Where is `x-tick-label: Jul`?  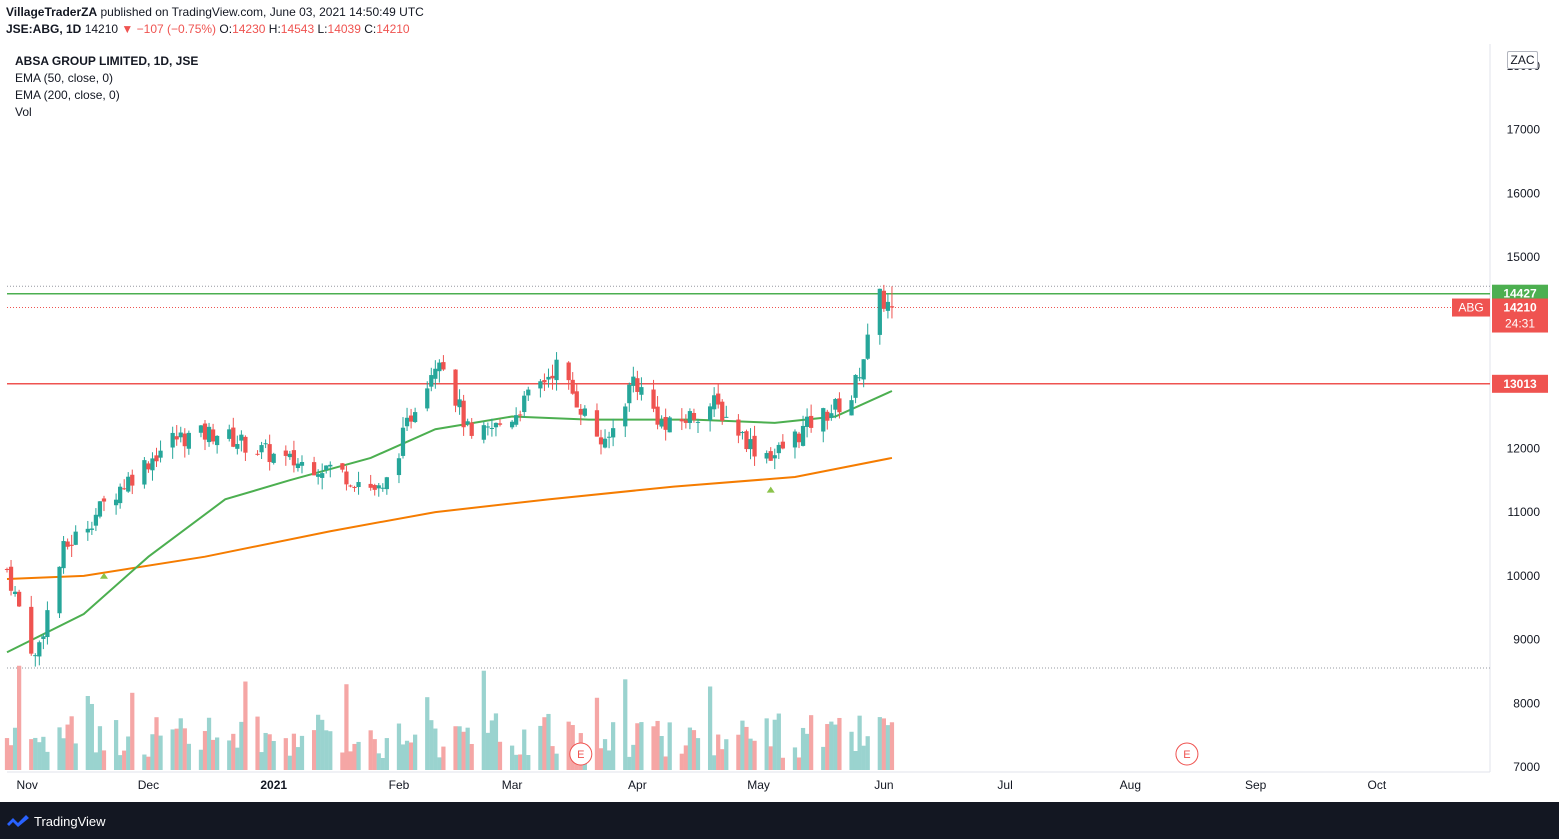 x-tick-label: Jul is located at coordinates (1004, 785).